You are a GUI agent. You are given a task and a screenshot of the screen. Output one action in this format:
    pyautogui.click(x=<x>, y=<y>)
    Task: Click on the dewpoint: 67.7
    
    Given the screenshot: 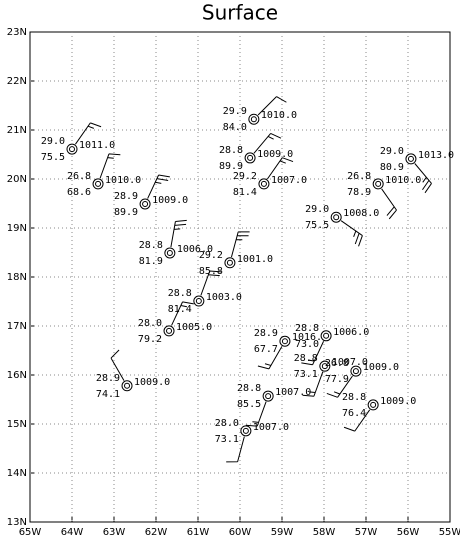 What is the action you would take?
    pyautogui.click(x=266, y=349)
    